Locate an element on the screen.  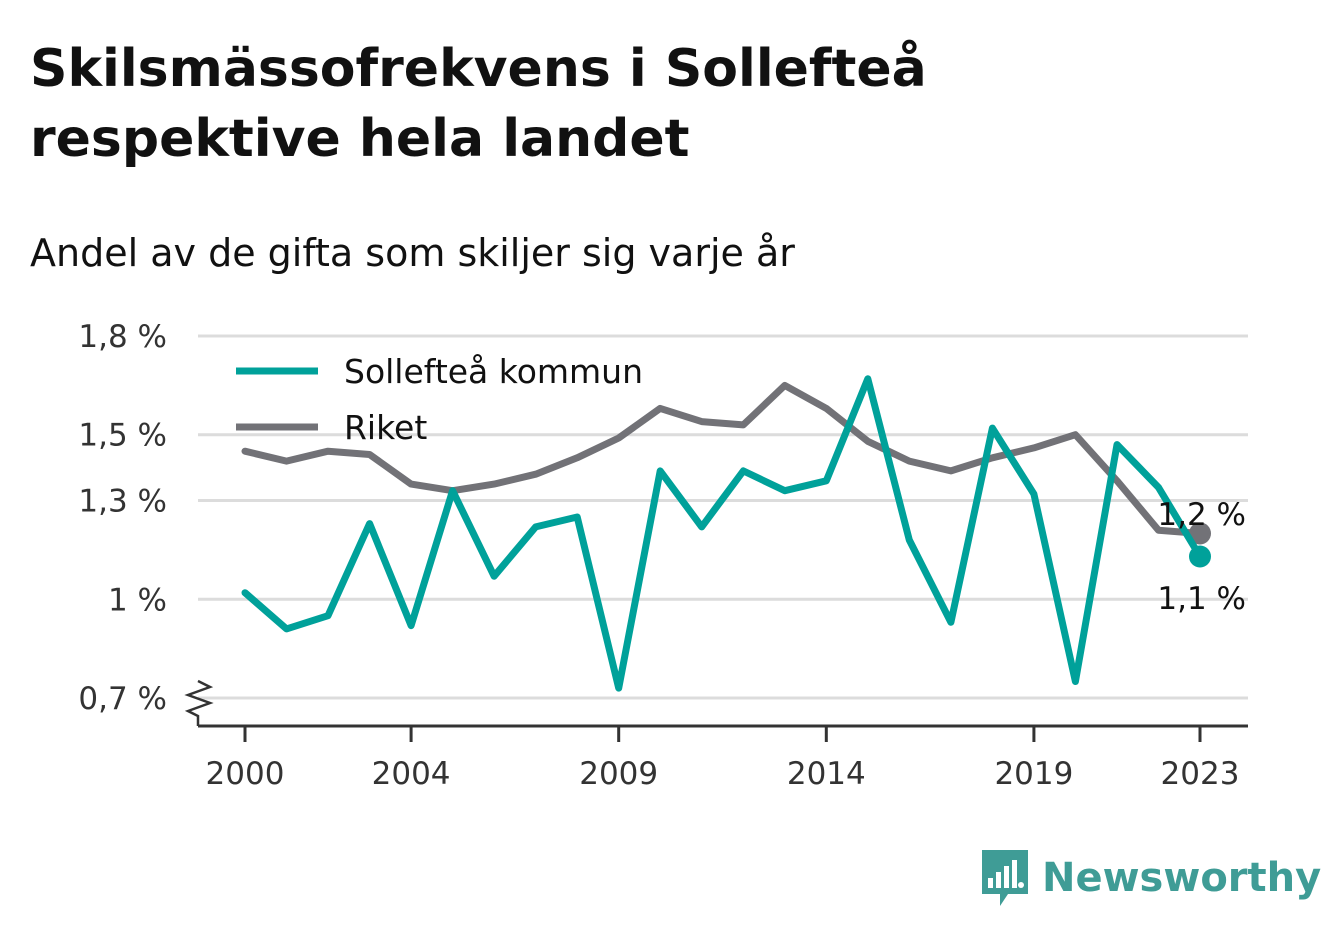
x-tick-label: 2004 is located at coordinates (411, 774).